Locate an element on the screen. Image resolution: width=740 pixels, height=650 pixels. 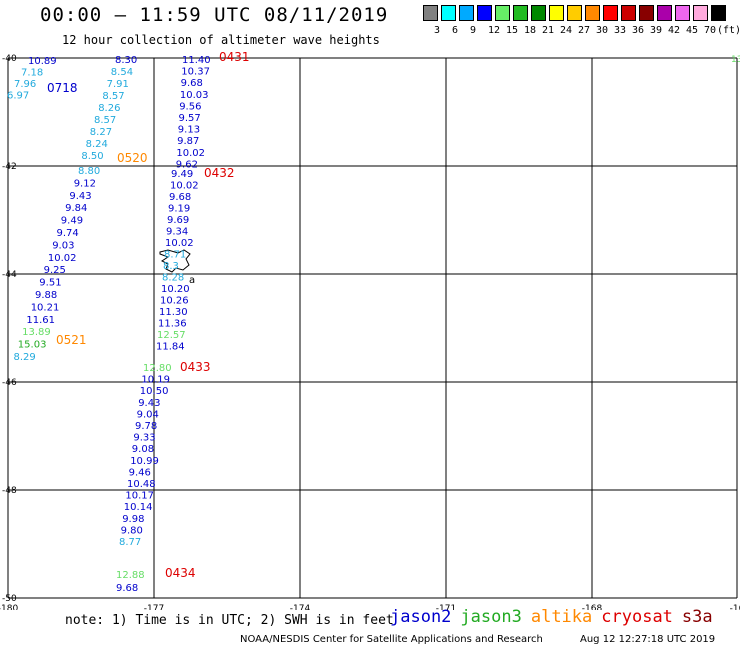
x-tick-label: -177 is located at coordinates (154, 607).